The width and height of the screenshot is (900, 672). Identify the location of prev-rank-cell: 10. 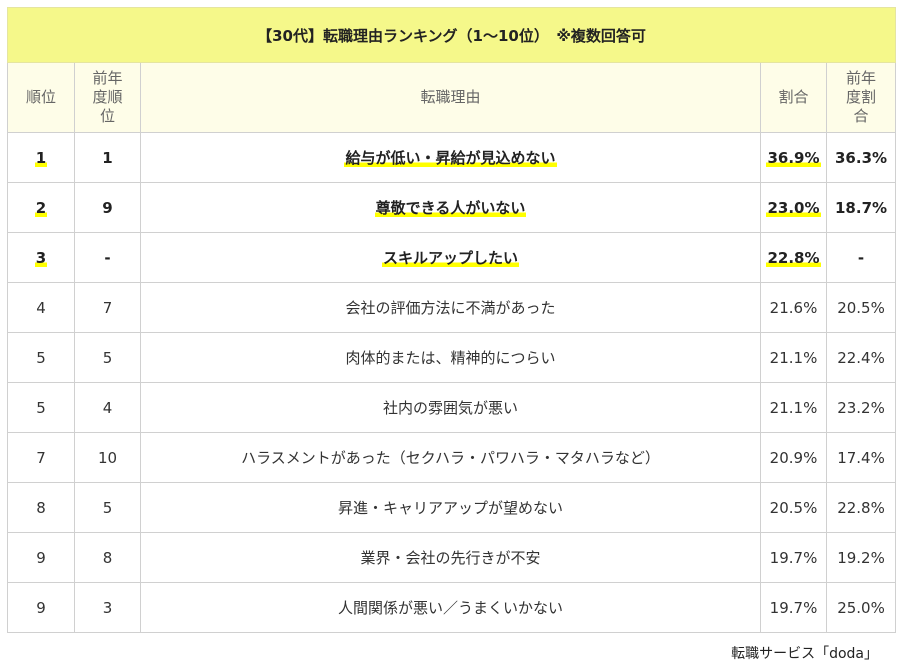
(107, 457).